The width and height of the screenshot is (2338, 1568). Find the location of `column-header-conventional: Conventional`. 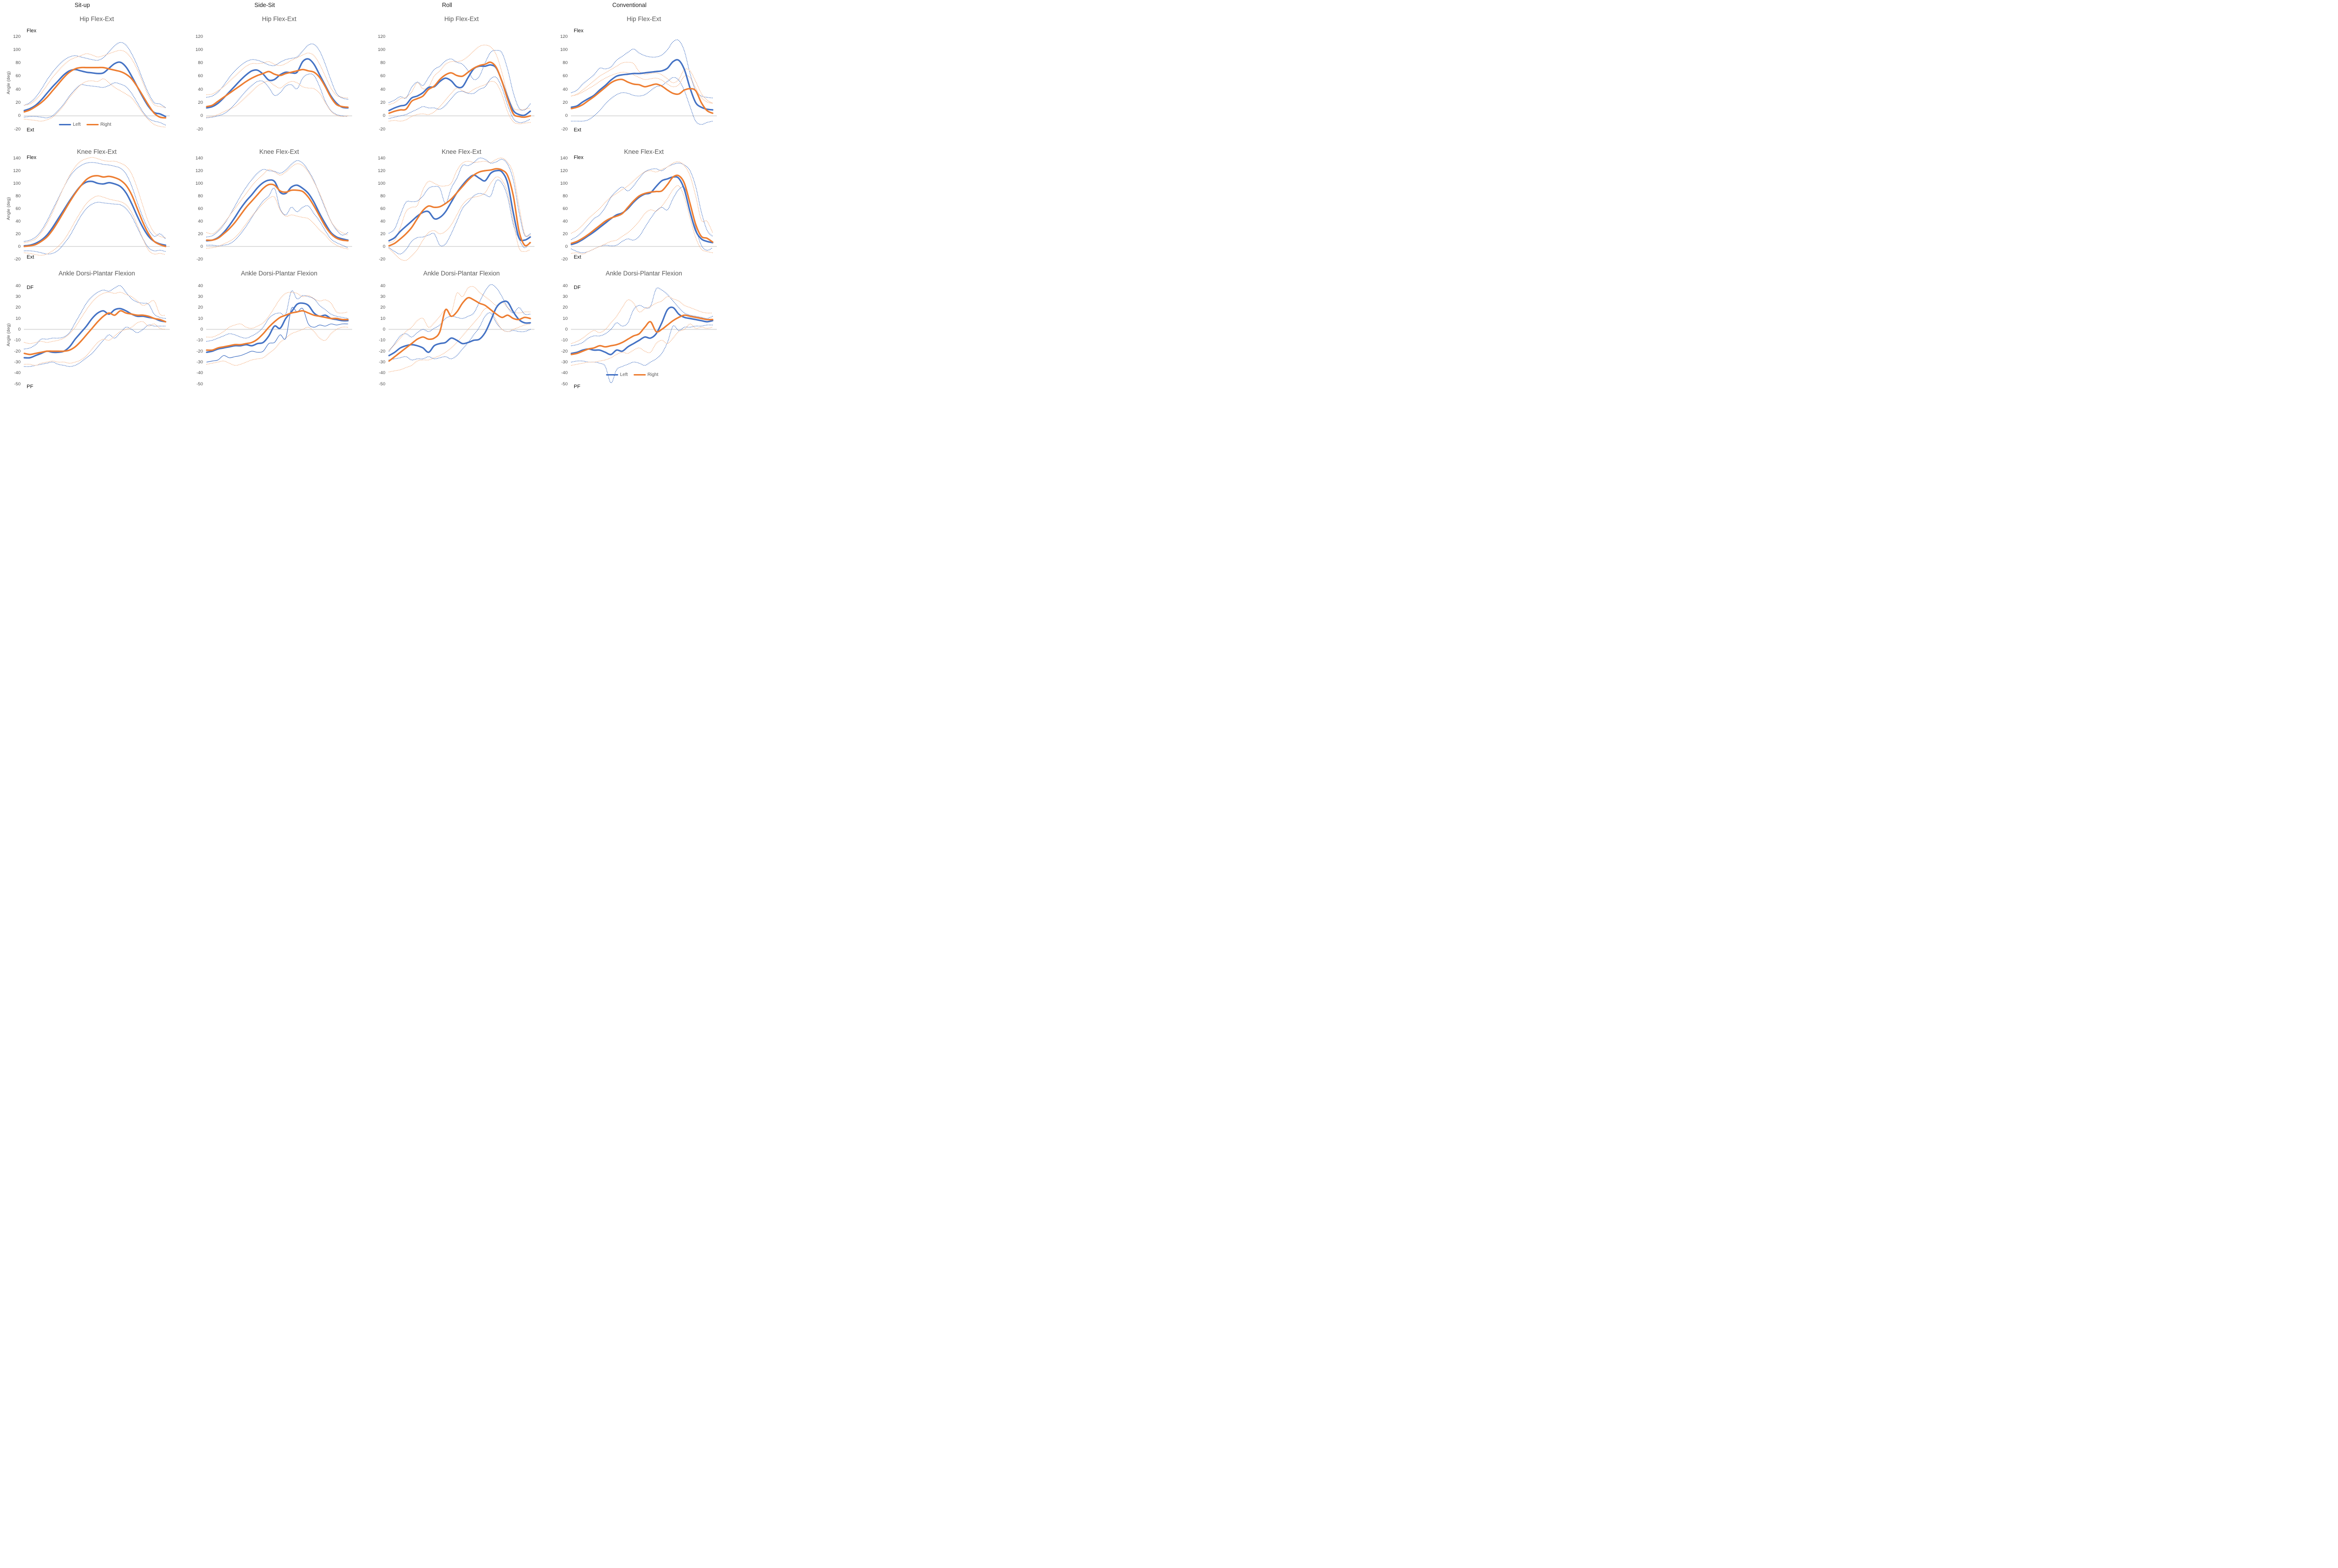

column-header-conventional: Conventional is located at coordinates (629, 5).